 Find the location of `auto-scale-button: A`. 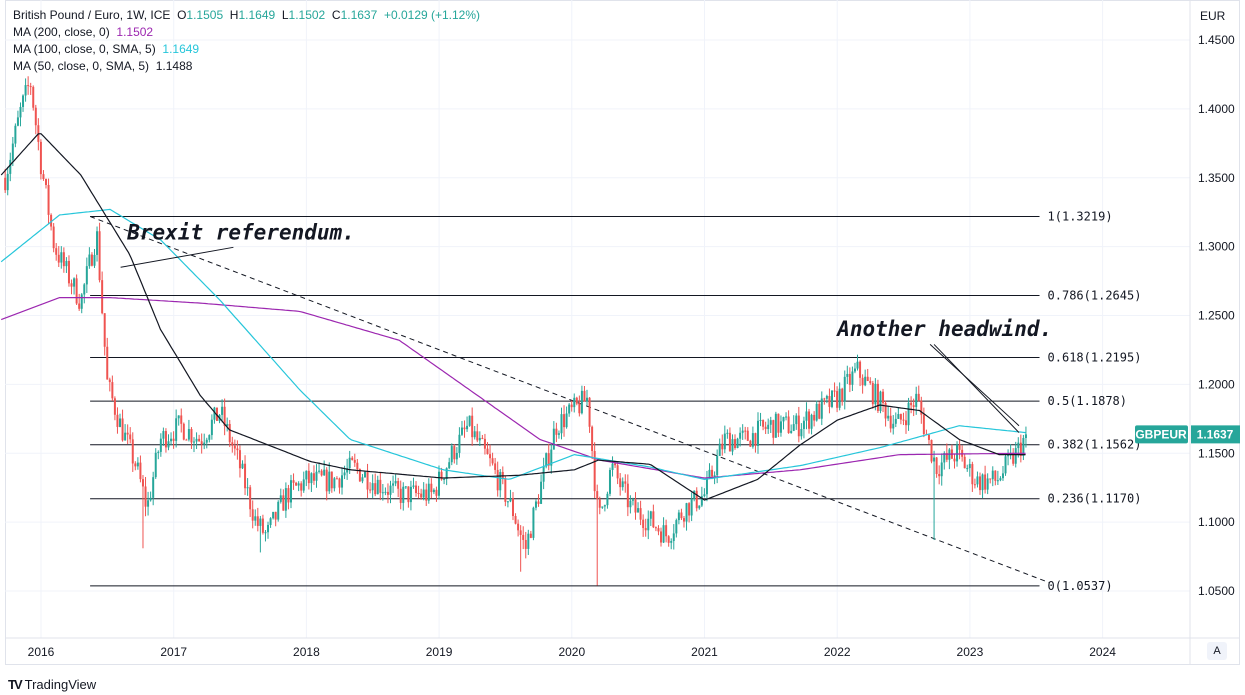

auto-scale-button: A is located at coordinates (1217, 651).